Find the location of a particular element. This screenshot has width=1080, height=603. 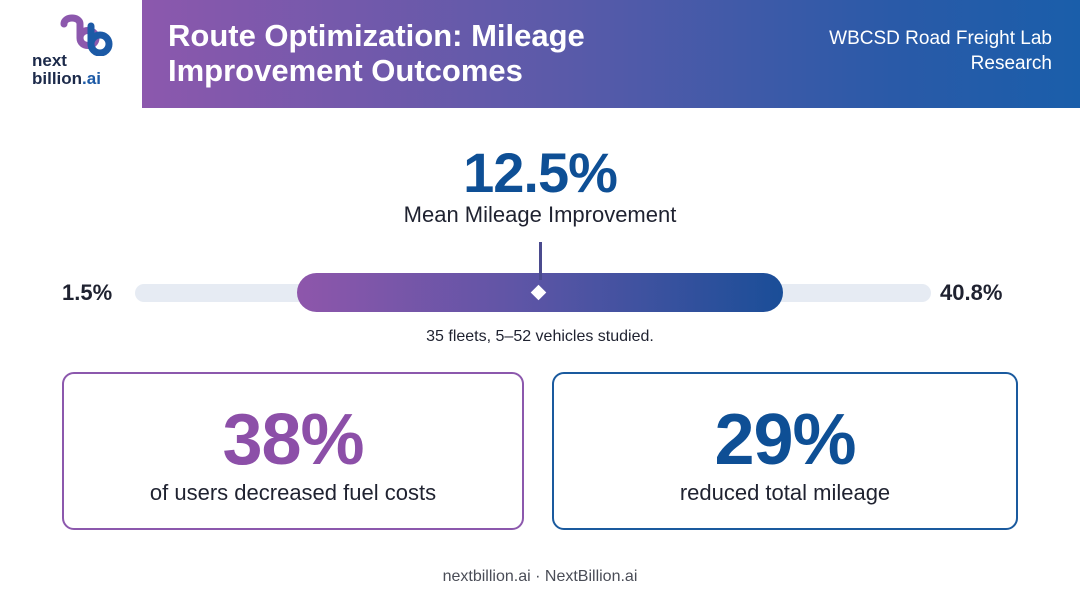

nextbillion-logo-icon is located at coordinates (86, 35).